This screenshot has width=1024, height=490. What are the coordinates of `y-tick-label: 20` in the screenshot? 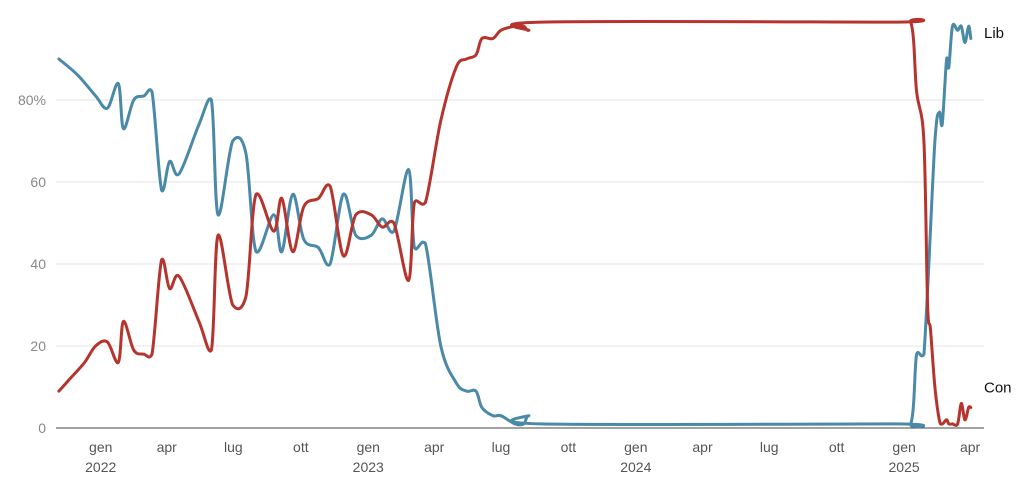 It's located at (38, 346).